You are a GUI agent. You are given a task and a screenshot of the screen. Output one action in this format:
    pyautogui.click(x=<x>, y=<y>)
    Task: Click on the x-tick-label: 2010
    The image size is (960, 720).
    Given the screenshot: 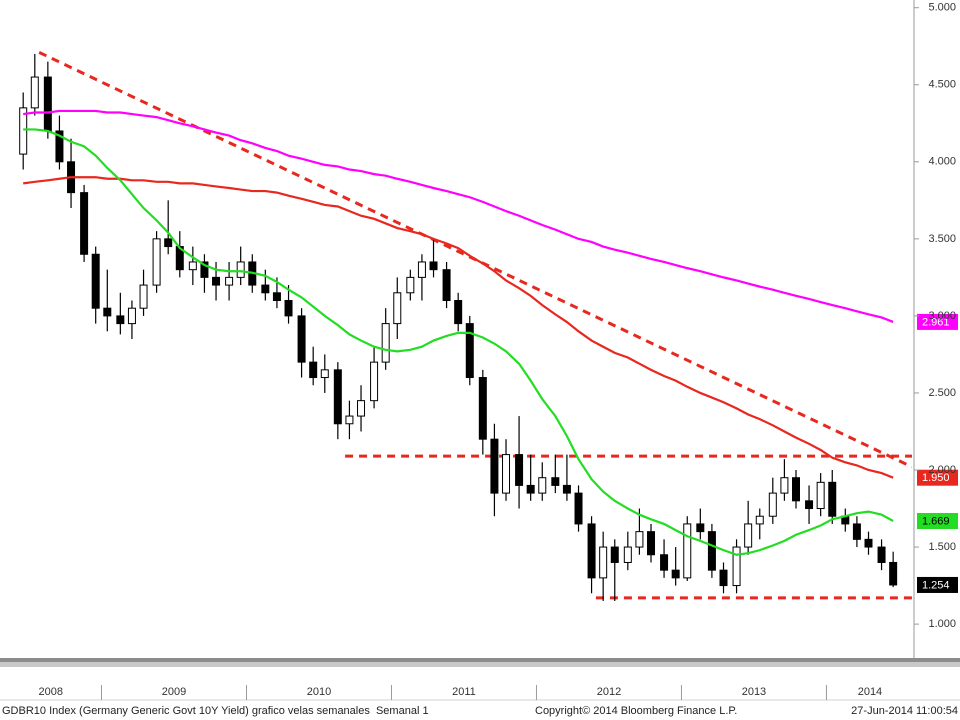 What is the action you would take?
    pyautogui.click(x=319, y=692)
    